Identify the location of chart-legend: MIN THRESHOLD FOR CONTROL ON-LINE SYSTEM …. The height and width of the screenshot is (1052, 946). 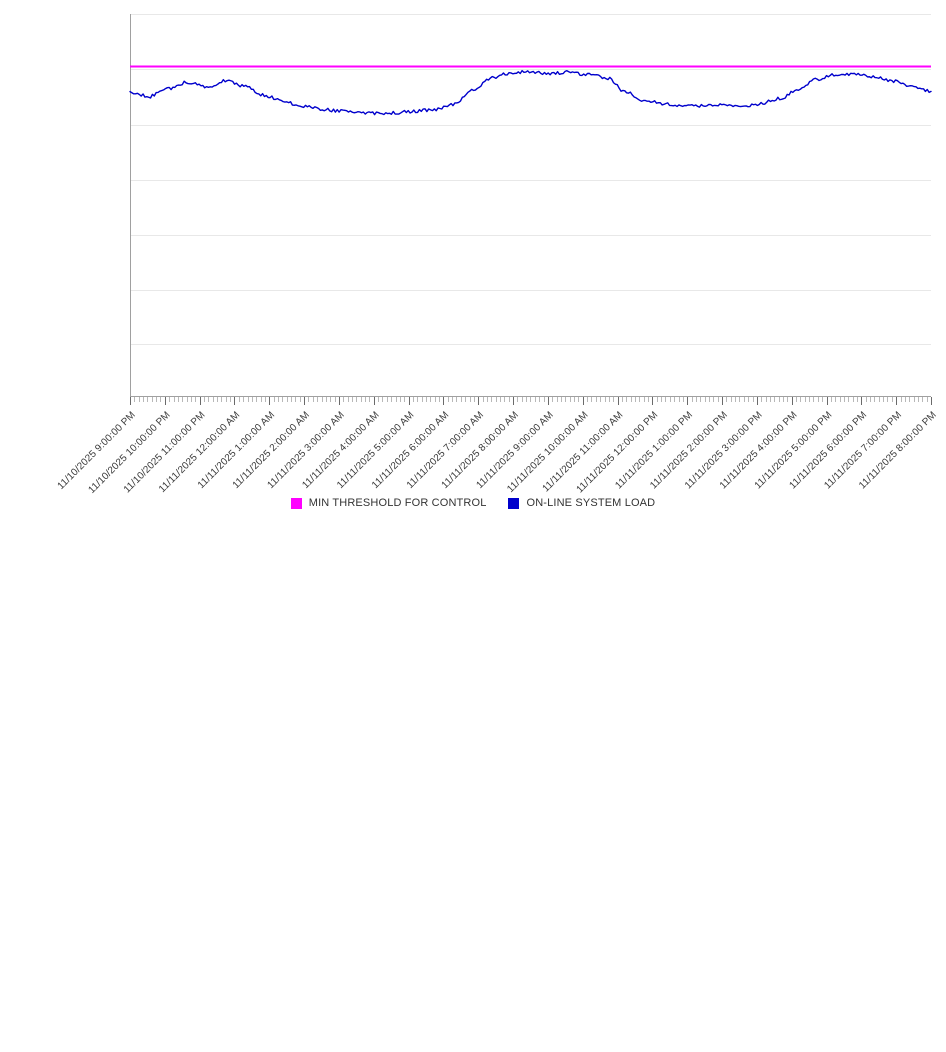
(473, 503).